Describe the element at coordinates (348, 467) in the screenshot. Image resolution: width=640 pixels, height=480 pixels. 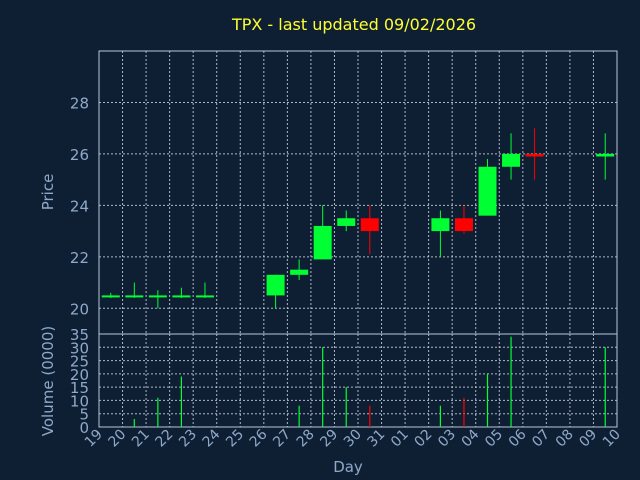
I see `x-axis-label: Day` at that location.